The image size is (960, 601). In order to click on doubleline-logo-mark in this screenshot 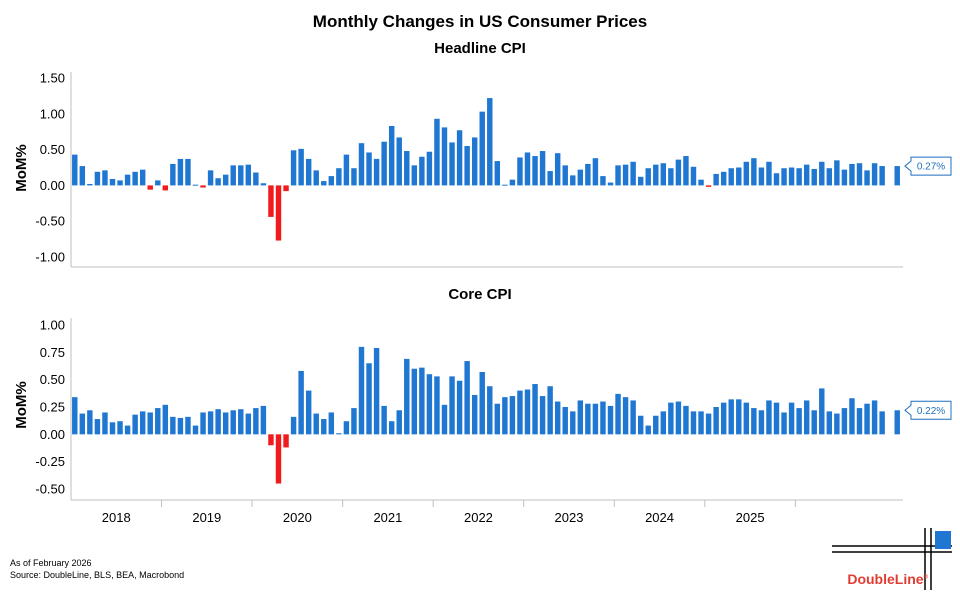, I will do `click(892, 559)`.